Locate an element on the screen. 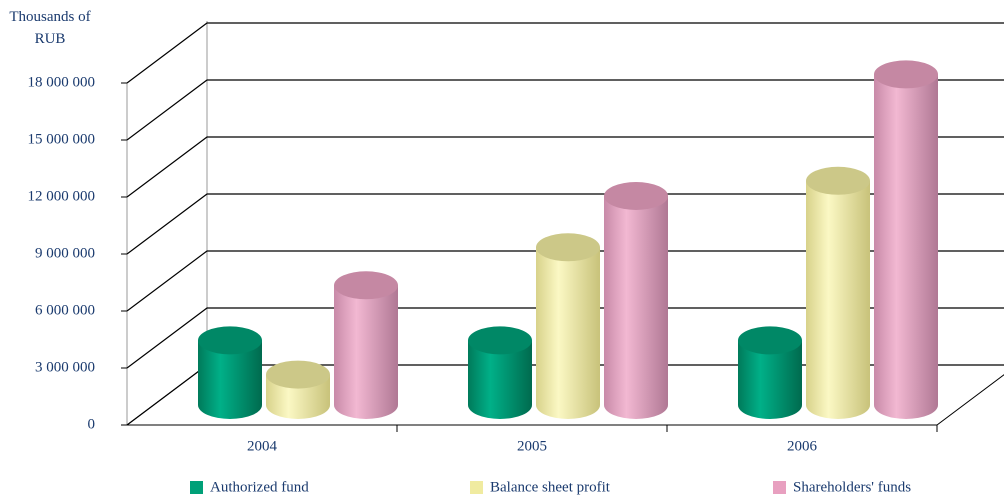 This screenshot has width=1004, height=497. legend-label: Shareholders' funds is located at coordinates (852, 487).